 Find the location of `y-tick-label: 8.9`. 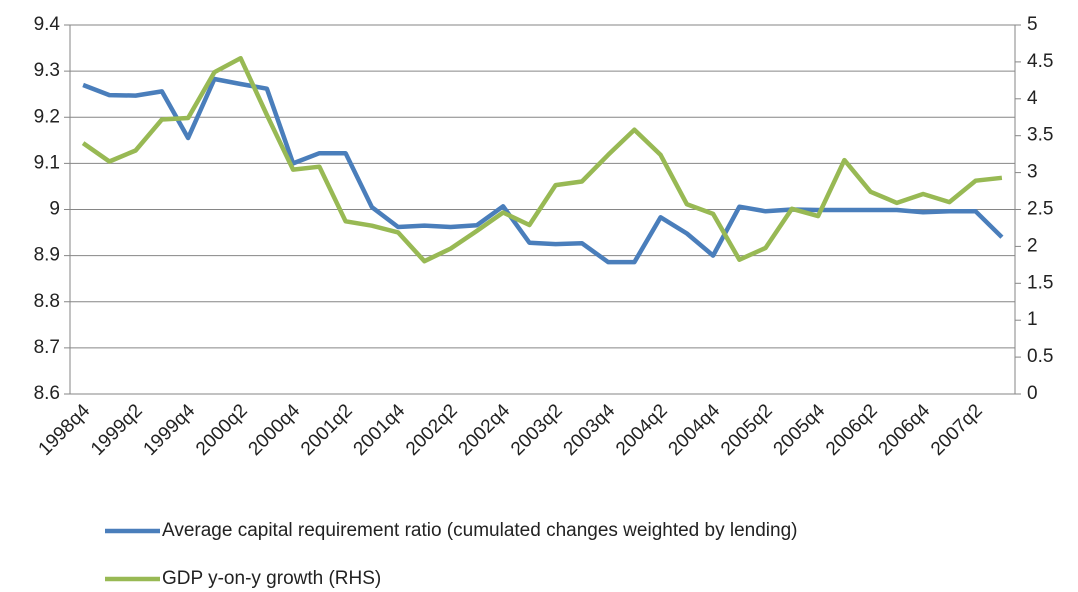

y-tick-label: 8.9 is located at coordinates (47, 255).